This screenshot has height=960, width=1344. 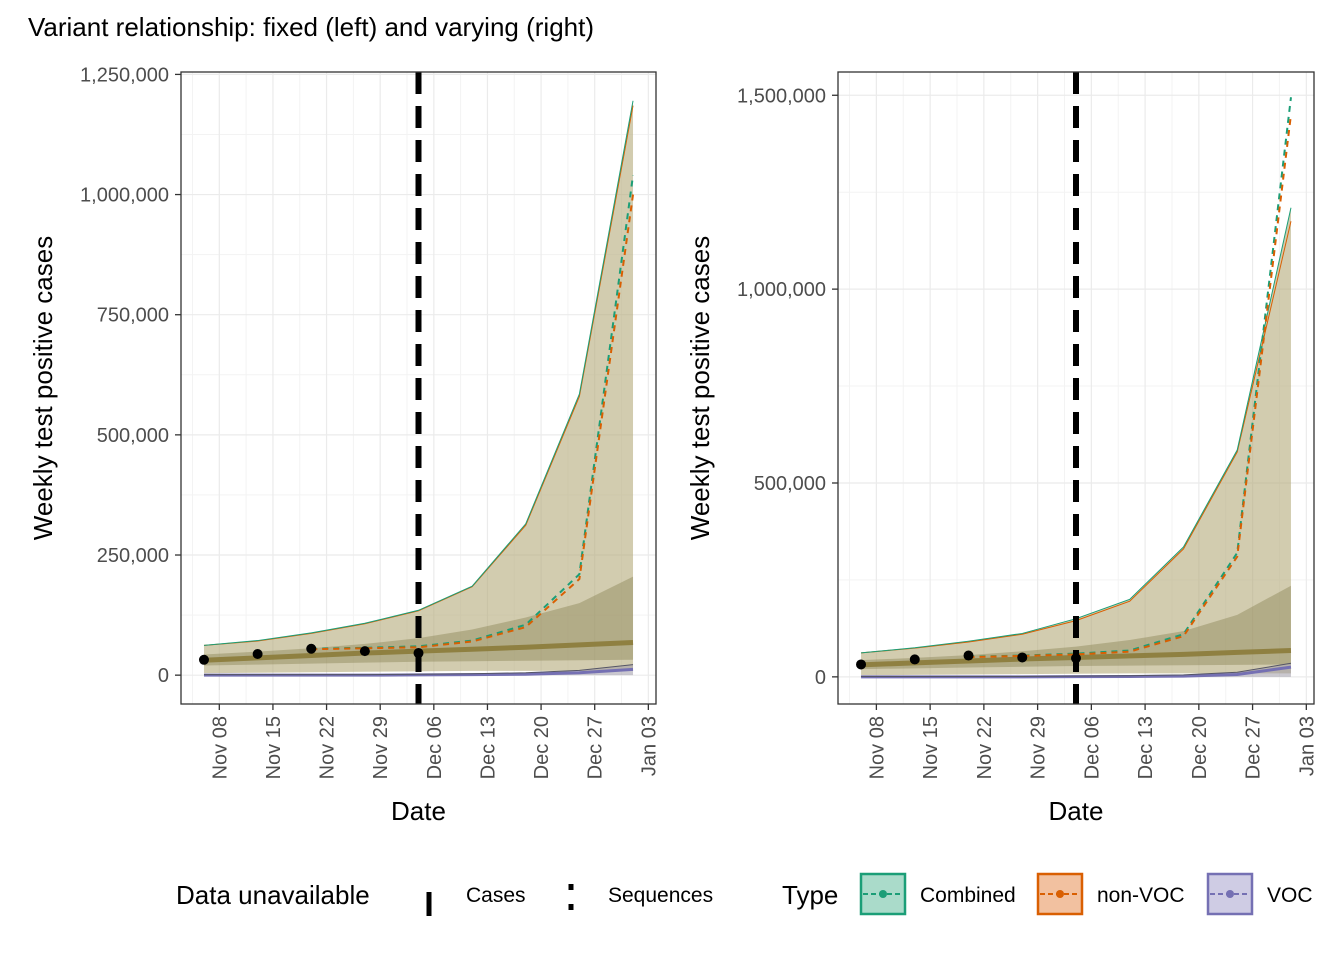 I want to click on legend-label-nonvoc: non-VOC, so click(x=1141, y=895).